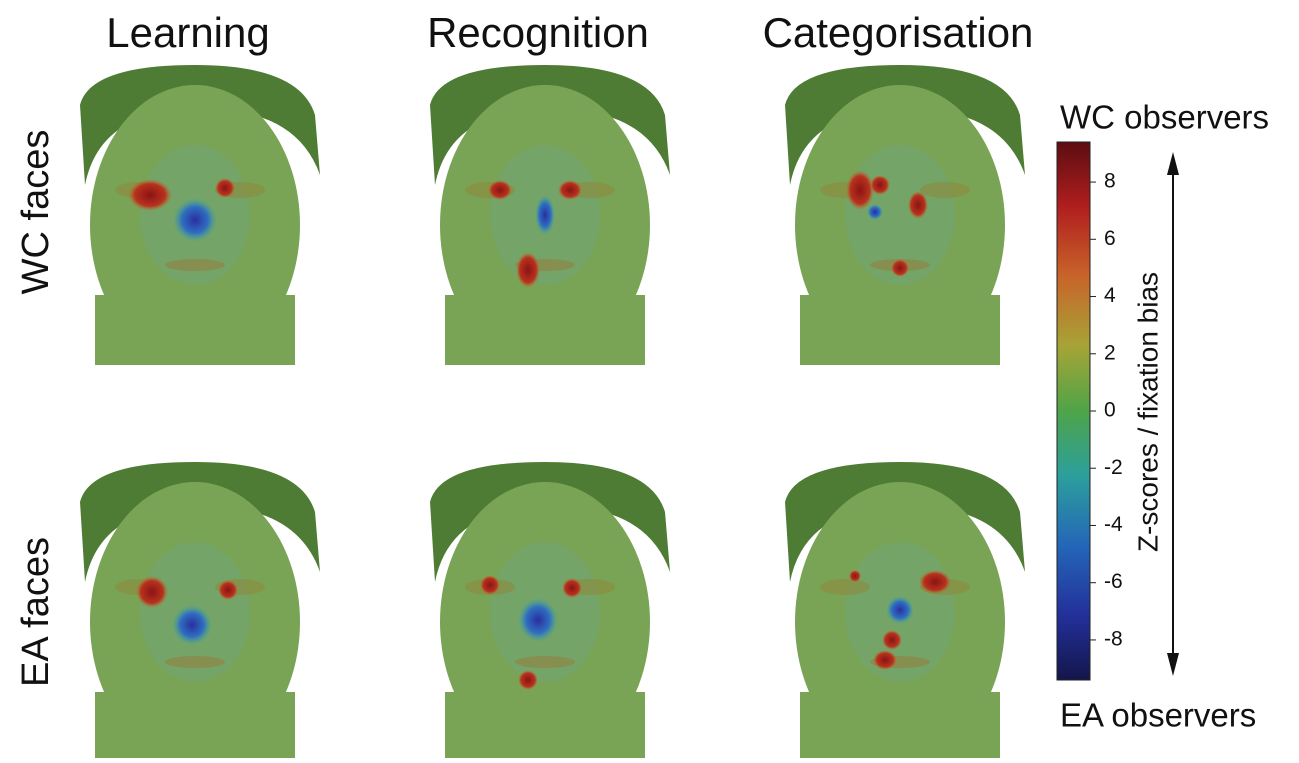 This screenshot has width=1299, height=763. What do you see at coordinates (1158, 715) in the screenshot?
I see `colorbar-bottom-label: EA observers` at bounding box center [1158, 715].